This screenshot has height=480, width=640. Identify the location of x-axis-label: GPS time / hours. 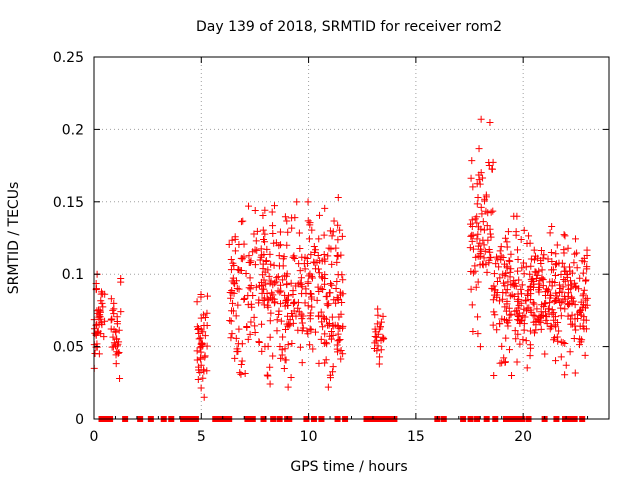
(348, 467).